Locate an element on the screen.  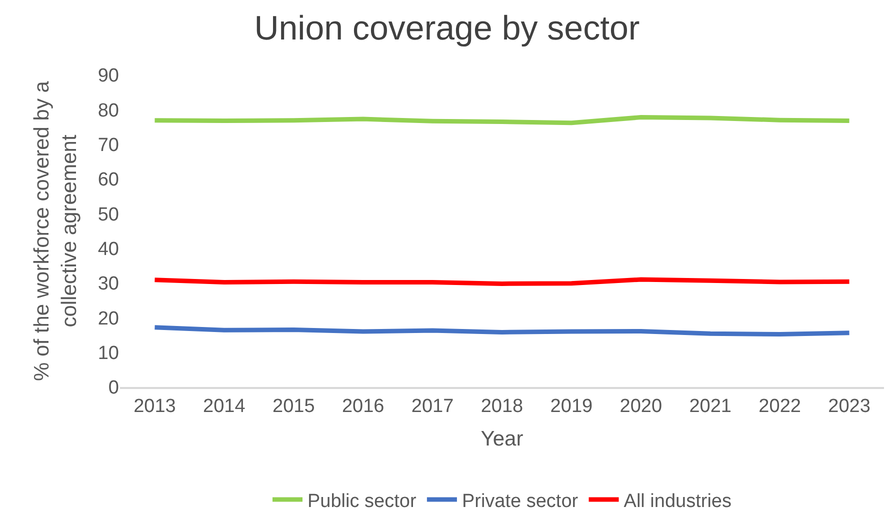
y-tick-label: 50 is located at coordinates (108, 215).